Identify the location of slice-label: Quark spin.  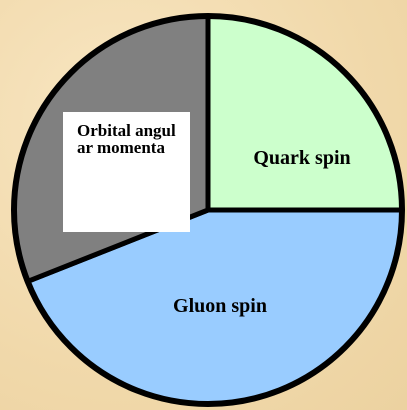
(302, 158).